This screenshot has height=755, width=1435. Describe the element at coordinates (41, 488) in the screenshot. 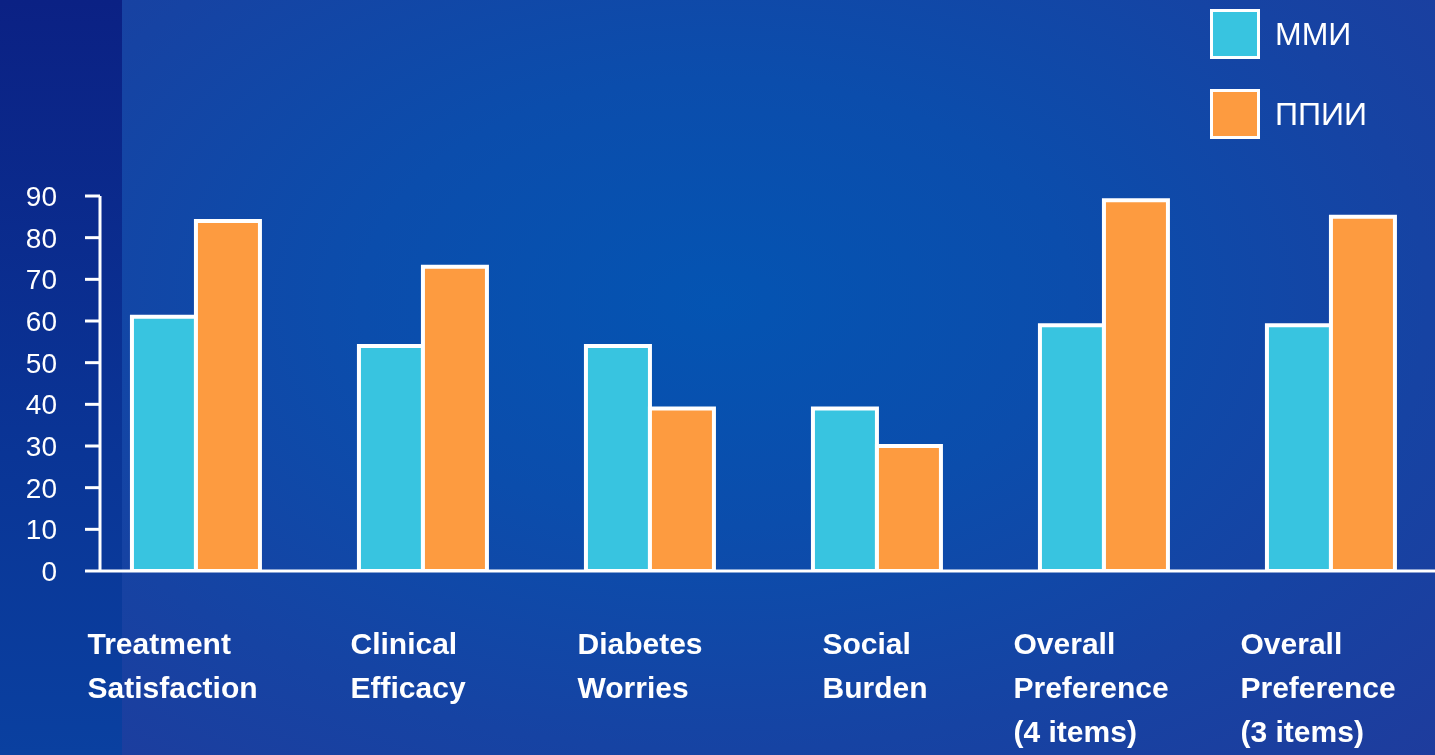

I see `y-tick-label: 20` at that location.